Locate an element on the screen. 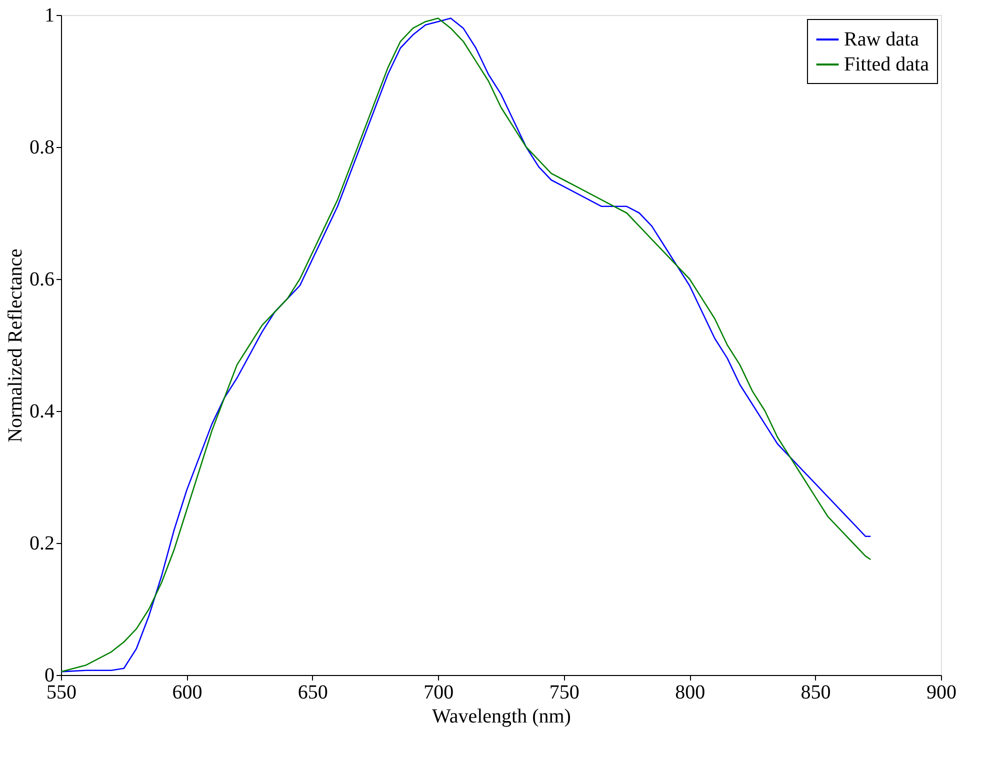 This screenshot has height=770, width=987. y-tick-label: 0.2 is located at coordinates (42, 543).